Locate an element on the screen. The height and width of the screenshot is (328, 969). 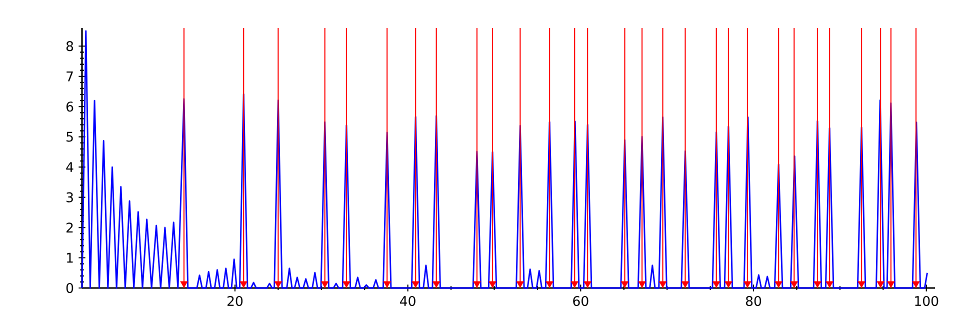
y-tick-label: 3 is located at coordinates (69, 197).